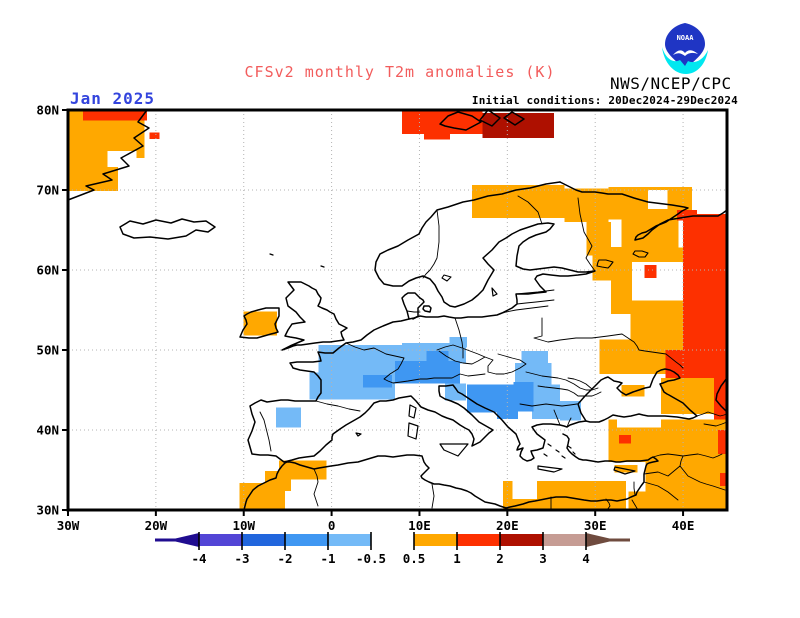  What do you see at coordinates (47, 430) in the screenshot?
I see `lat-tick-label: 40N` at bounding box center [47, 430].